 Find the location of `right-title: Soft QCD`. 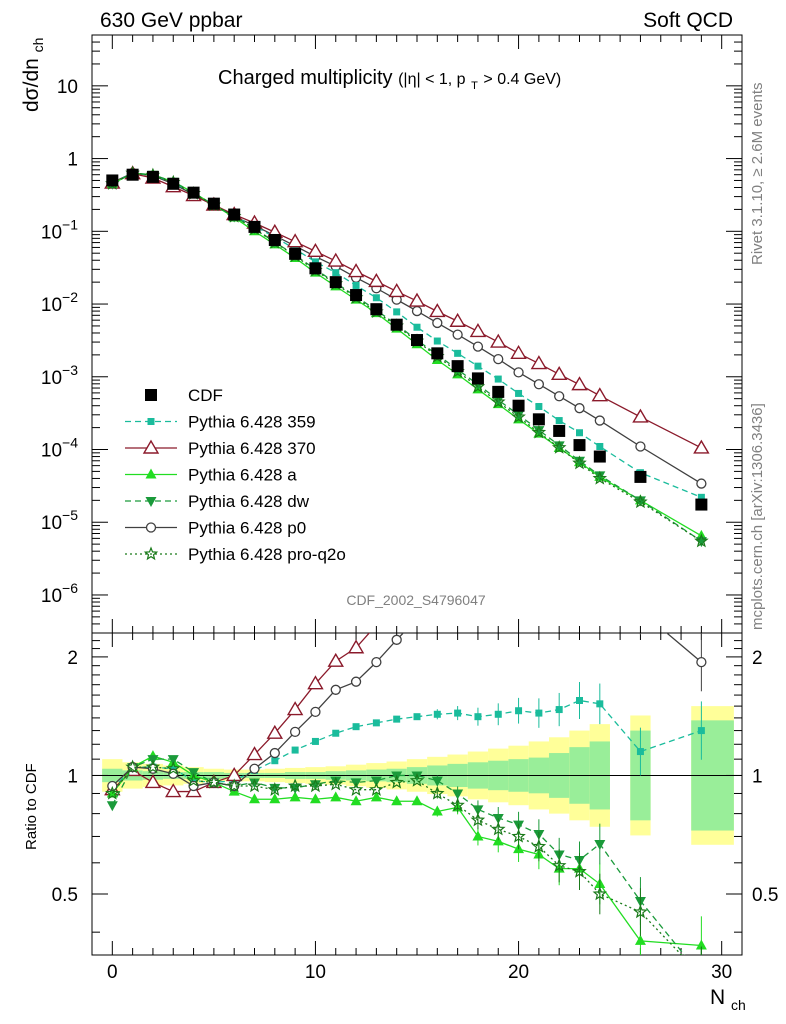

right-title: Soft QCD is located at coordinates (688, 20).